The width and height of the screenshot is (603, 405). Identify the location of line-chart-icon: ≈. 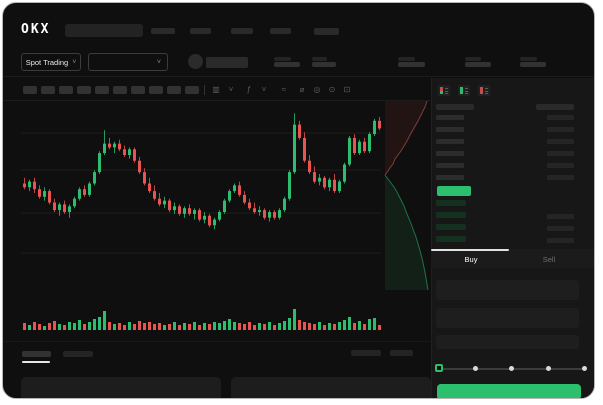
(284, 89).